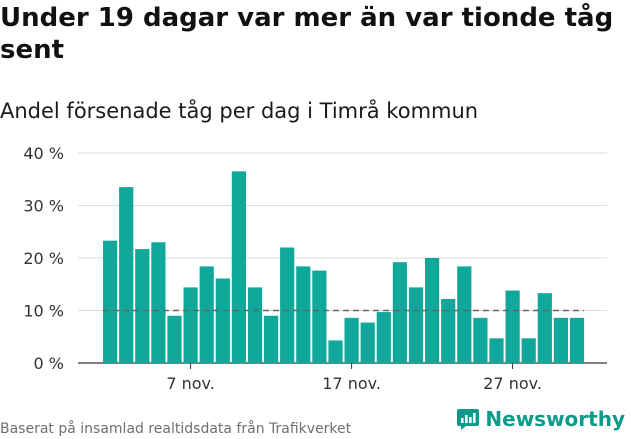 Image resolution: width=631 pixels, height=439 pixels. I want to click on y-tick-label: 30 %, so click(43, 206).